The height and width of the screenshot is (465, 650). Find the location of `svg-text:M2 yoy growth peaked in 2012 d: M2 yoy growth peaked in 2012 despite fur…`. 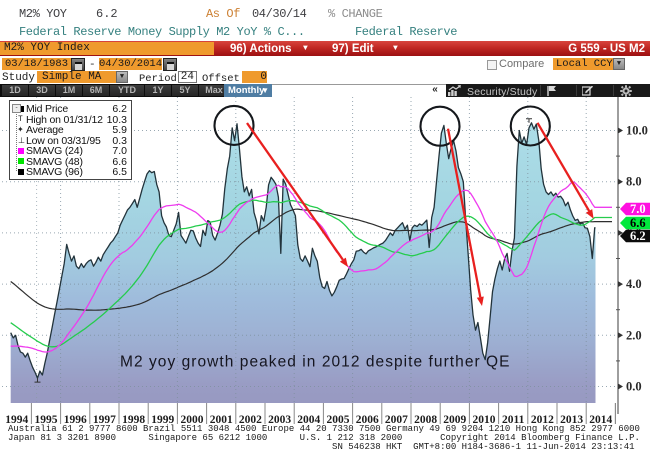

svg-text:M2 yoy growth peaked in 2012 d: M2 yoy growth peaked in 2012 despite fur… is located at coordinates (315, 362).